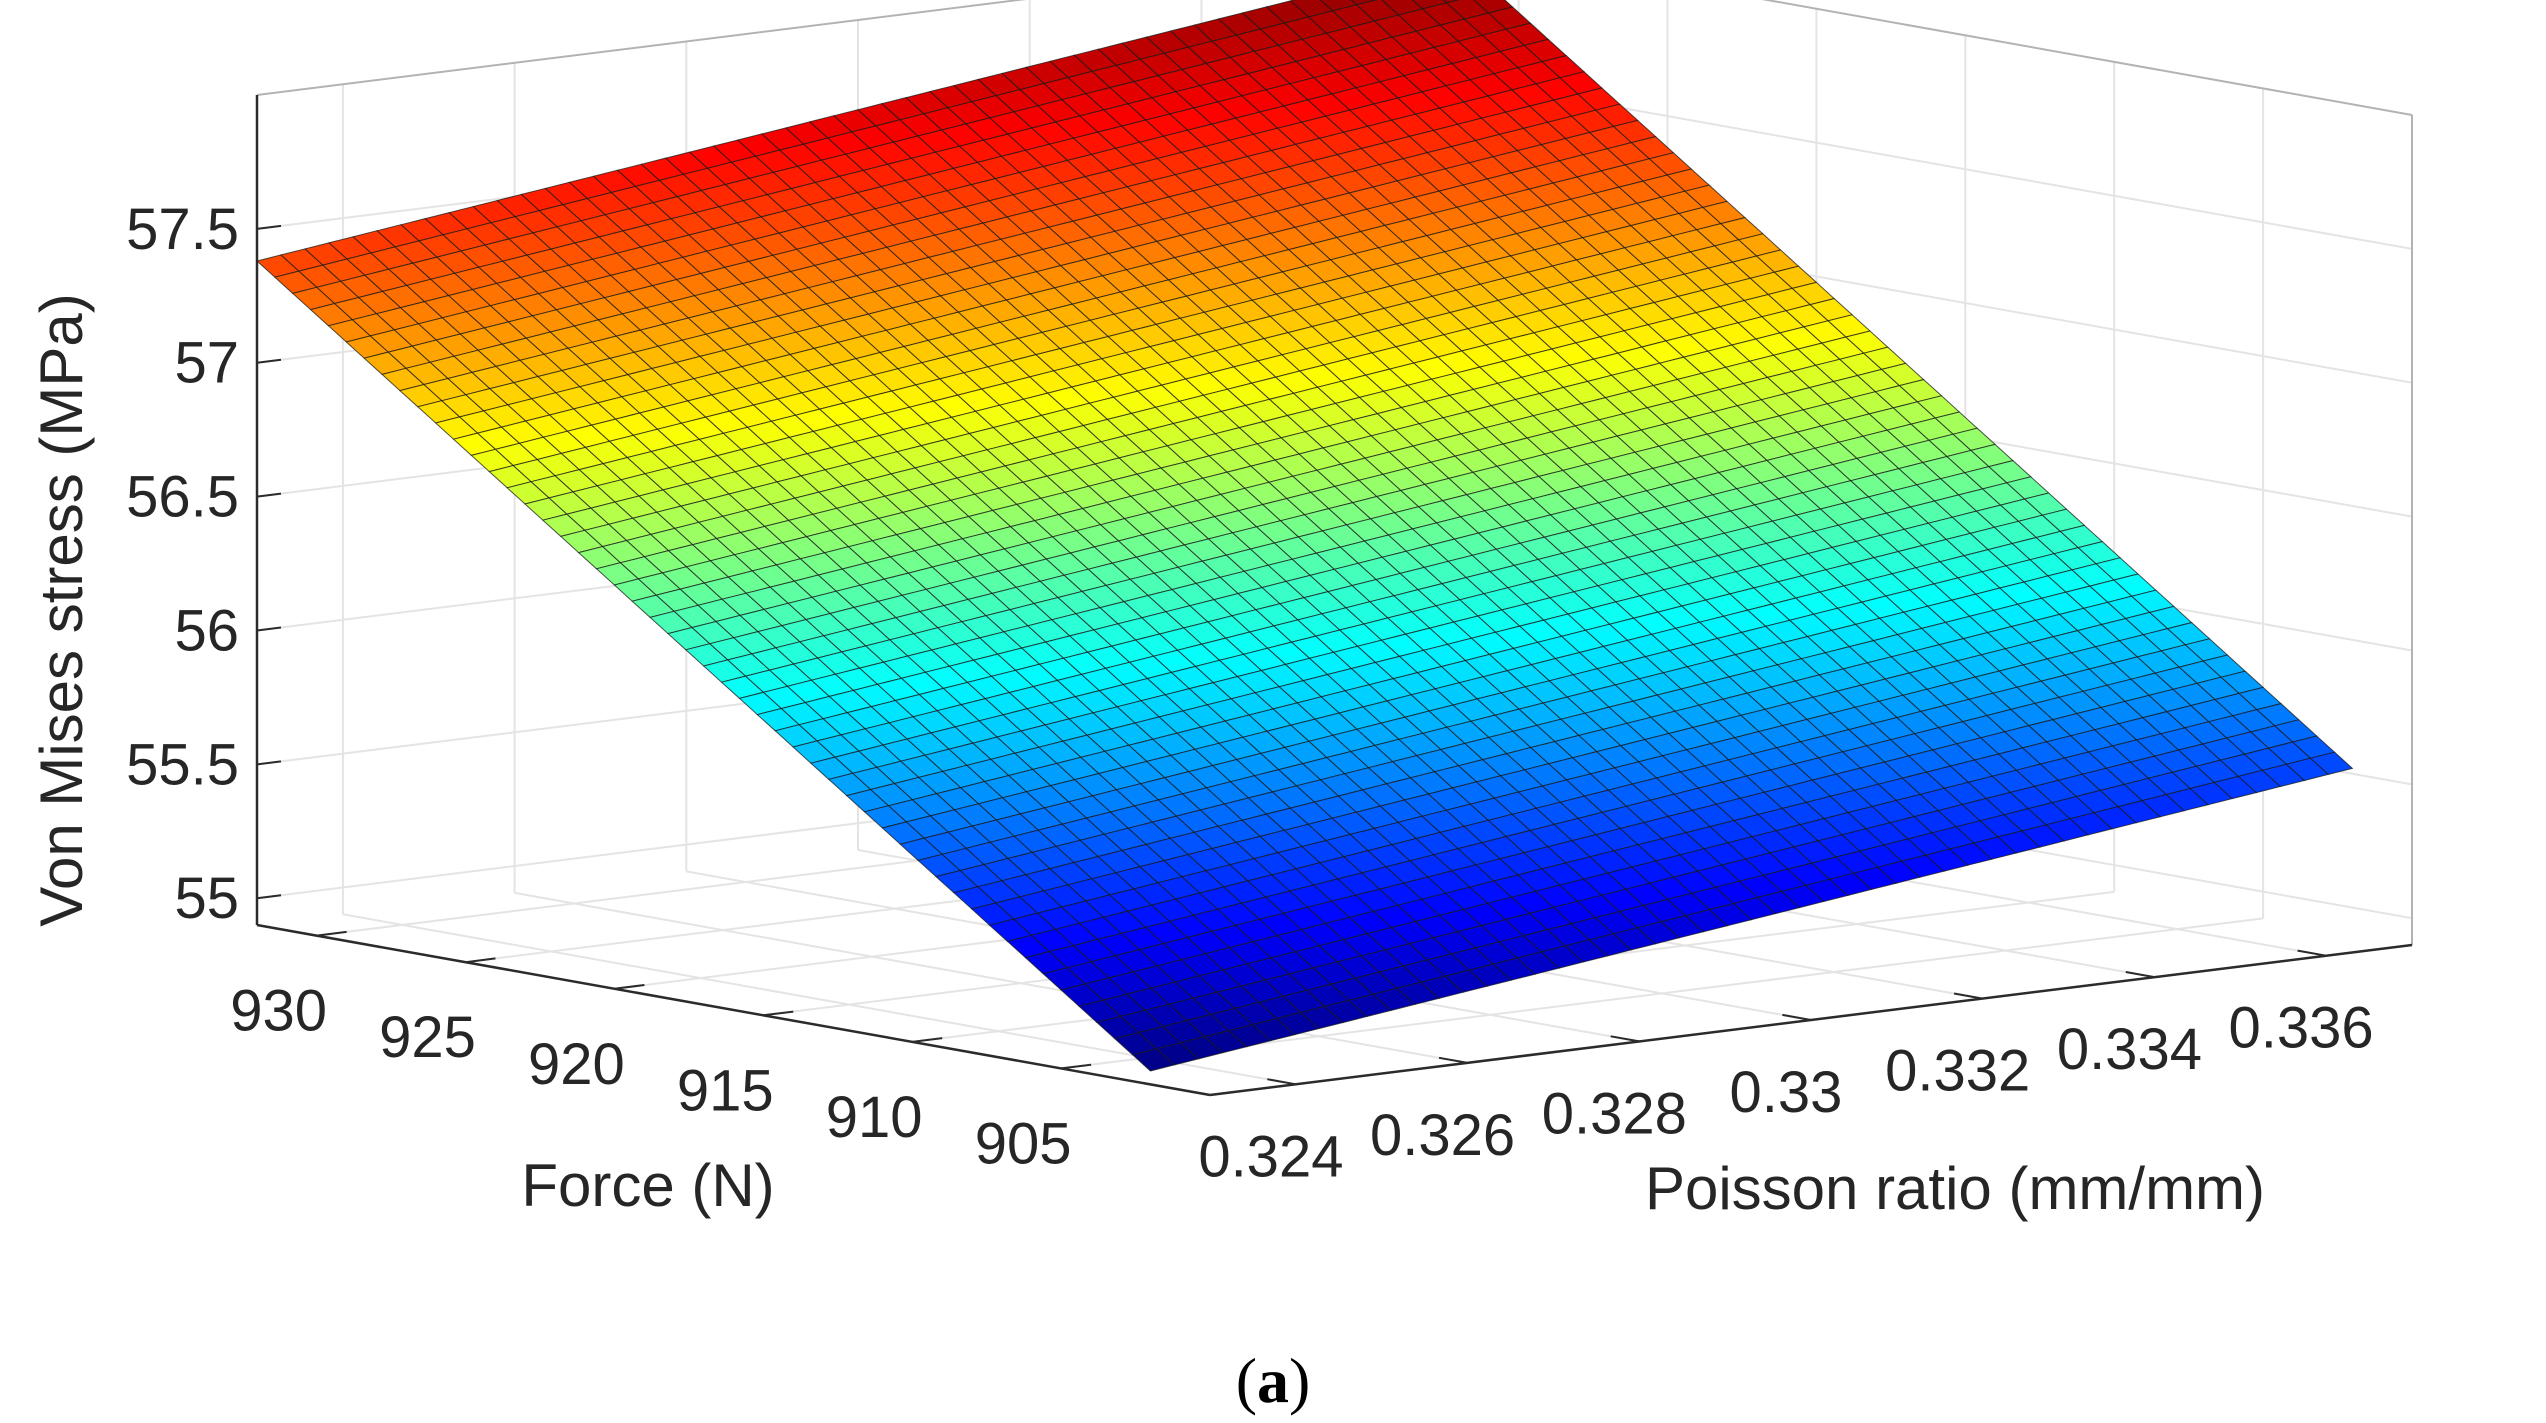  What do you see at coordinates (1270, 1156) in the screenshot?
I see `x-tick-label: 0.324` at bounding box center [1270, 1156].